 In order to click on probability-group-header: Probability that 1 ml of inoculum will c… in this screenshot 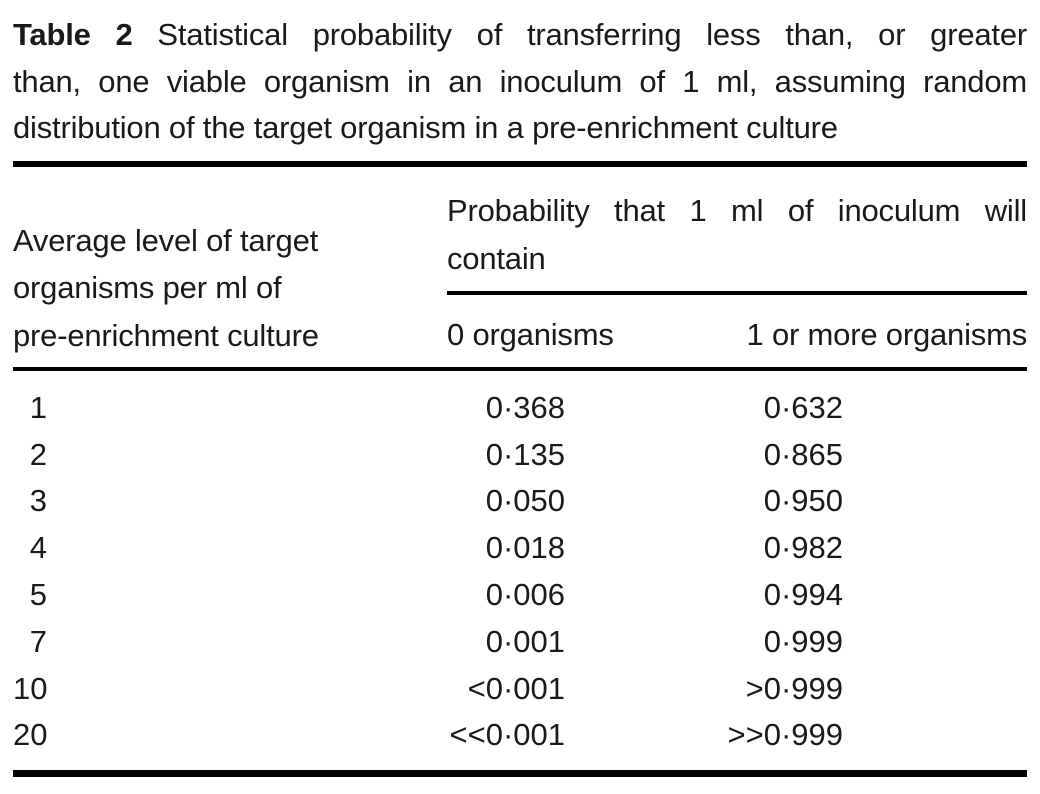, I will do `click(737, 235)`.